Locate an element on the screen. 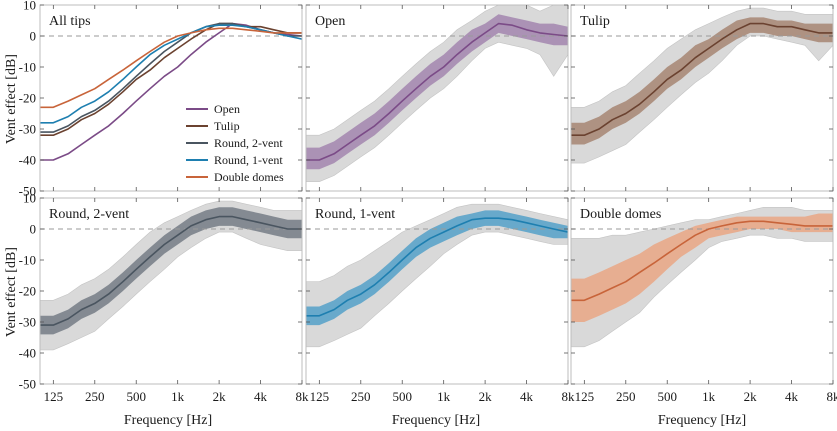 This screenshot has height=431, width=837. series-line-round-2-vent is located at coordinates (171, 270).